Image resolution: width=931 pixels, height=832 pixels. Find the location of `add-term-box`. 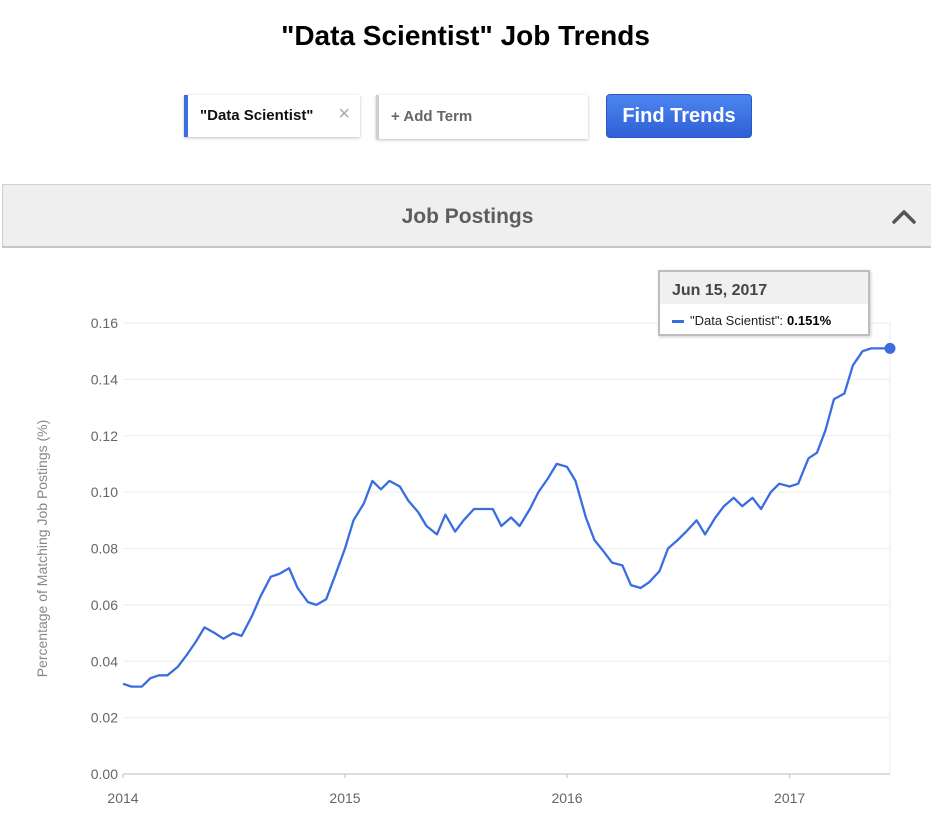

add-term-box is located at coordinates (482, 117).